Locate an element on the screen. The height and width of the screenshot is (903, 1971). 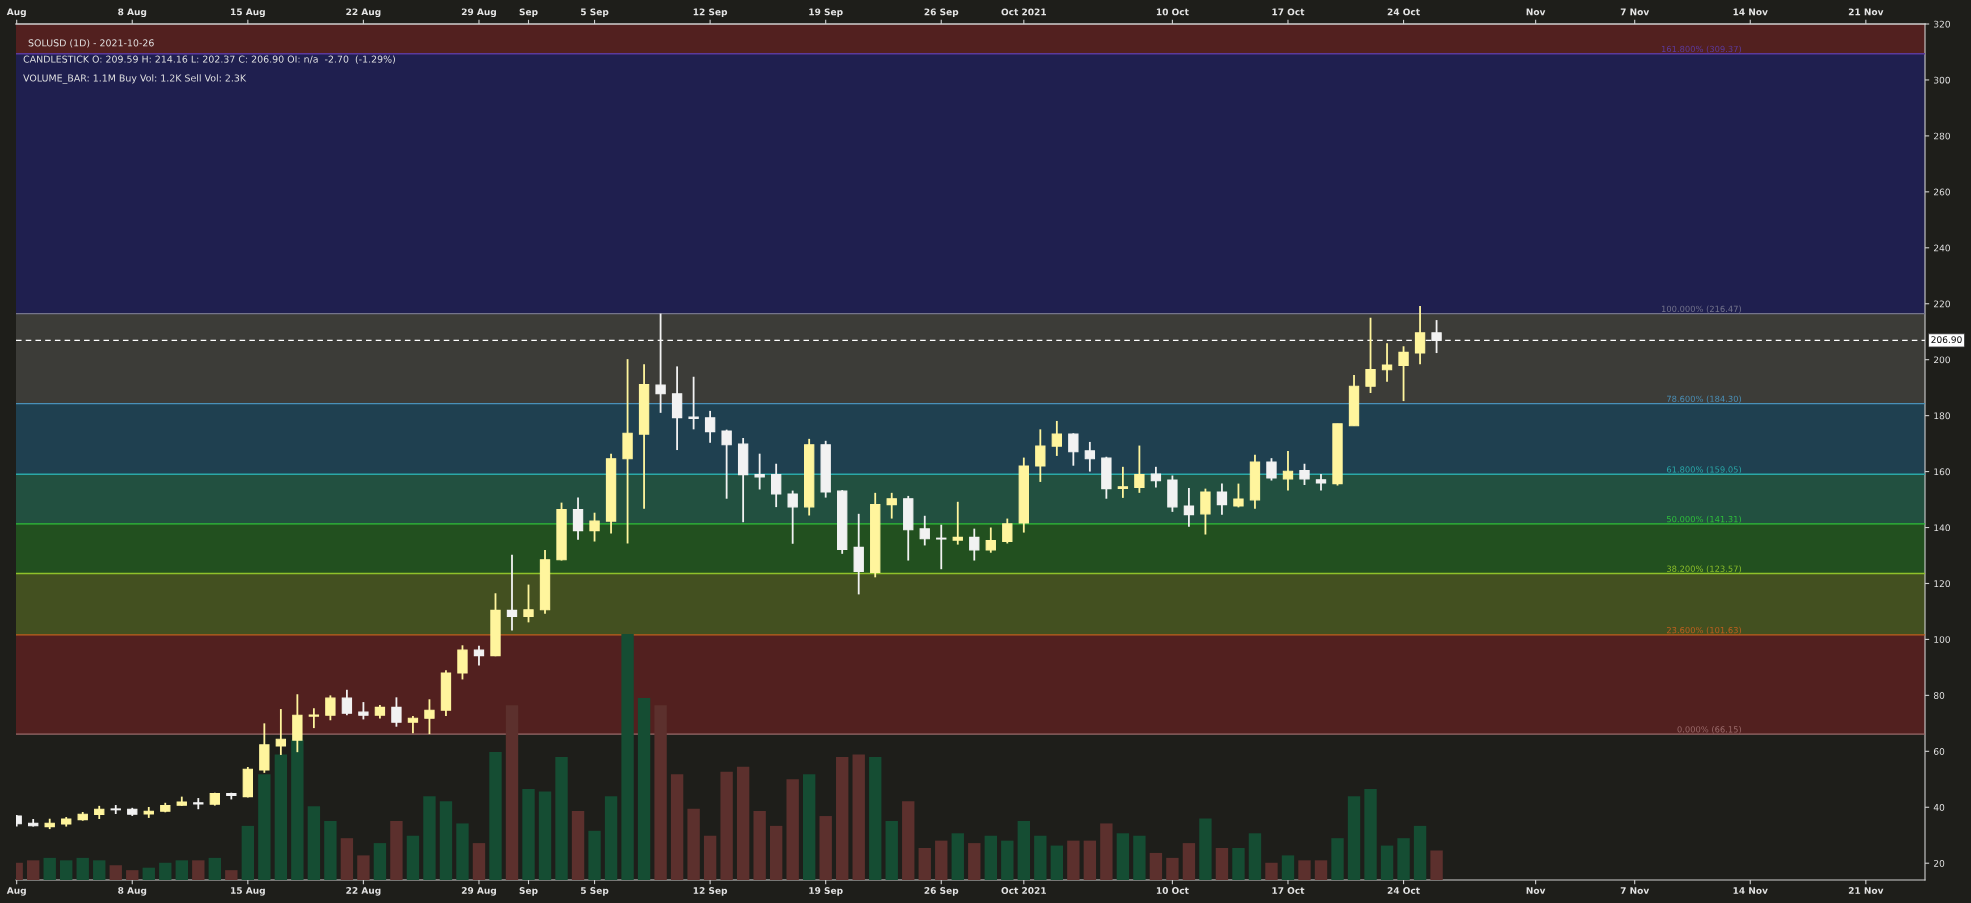
y-tick-label: 220 is located at coordinates (1941, 304).